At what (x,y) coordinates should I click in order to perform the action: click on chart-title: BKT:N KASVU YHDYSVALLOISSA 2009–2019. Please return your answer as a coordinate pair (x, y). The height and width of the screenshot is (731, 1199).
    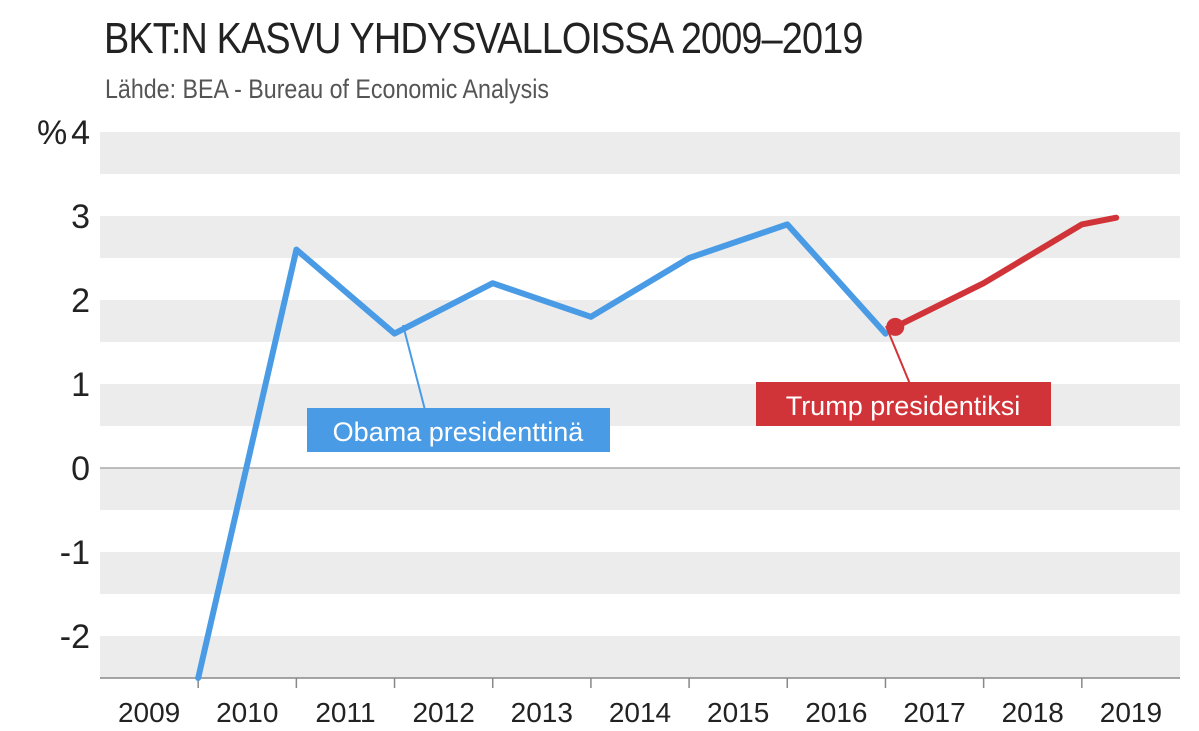
    Looking at the image, I should click on (483, 38).